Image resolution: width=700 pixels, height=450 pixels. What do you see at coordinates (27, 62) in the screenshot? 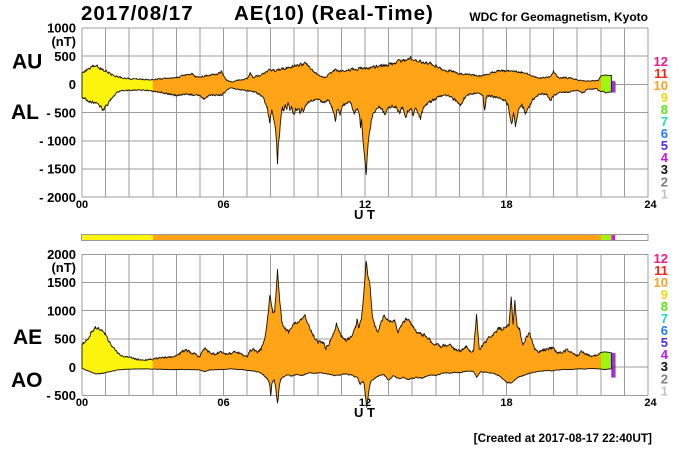
I see `svg-text: AU` at bounding box center [27, 62].